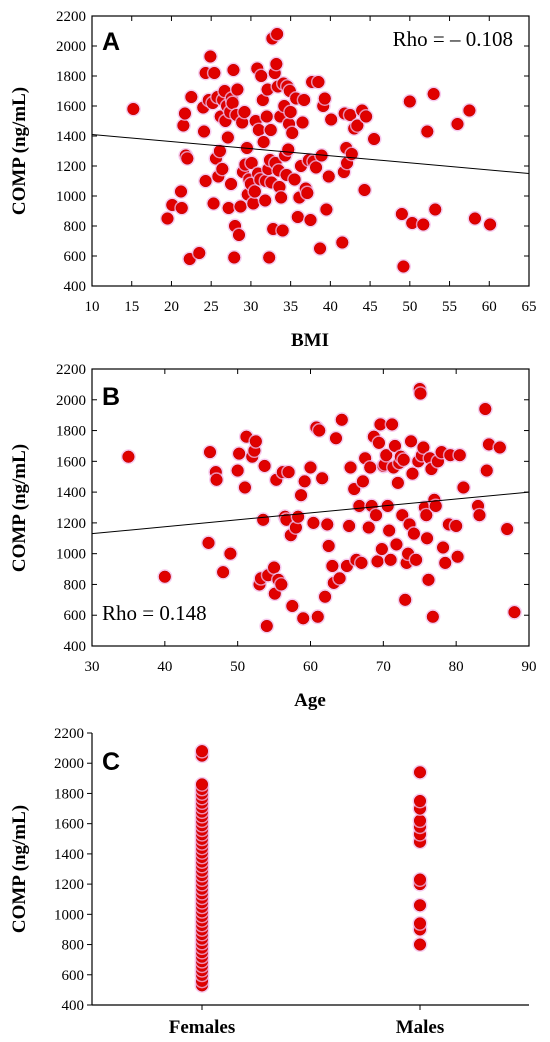 This screenshot has height=1042, width=550. Describe the element at coordinates (370, 307) in the screenshot. I see `x-tick-label: 45` at that location.